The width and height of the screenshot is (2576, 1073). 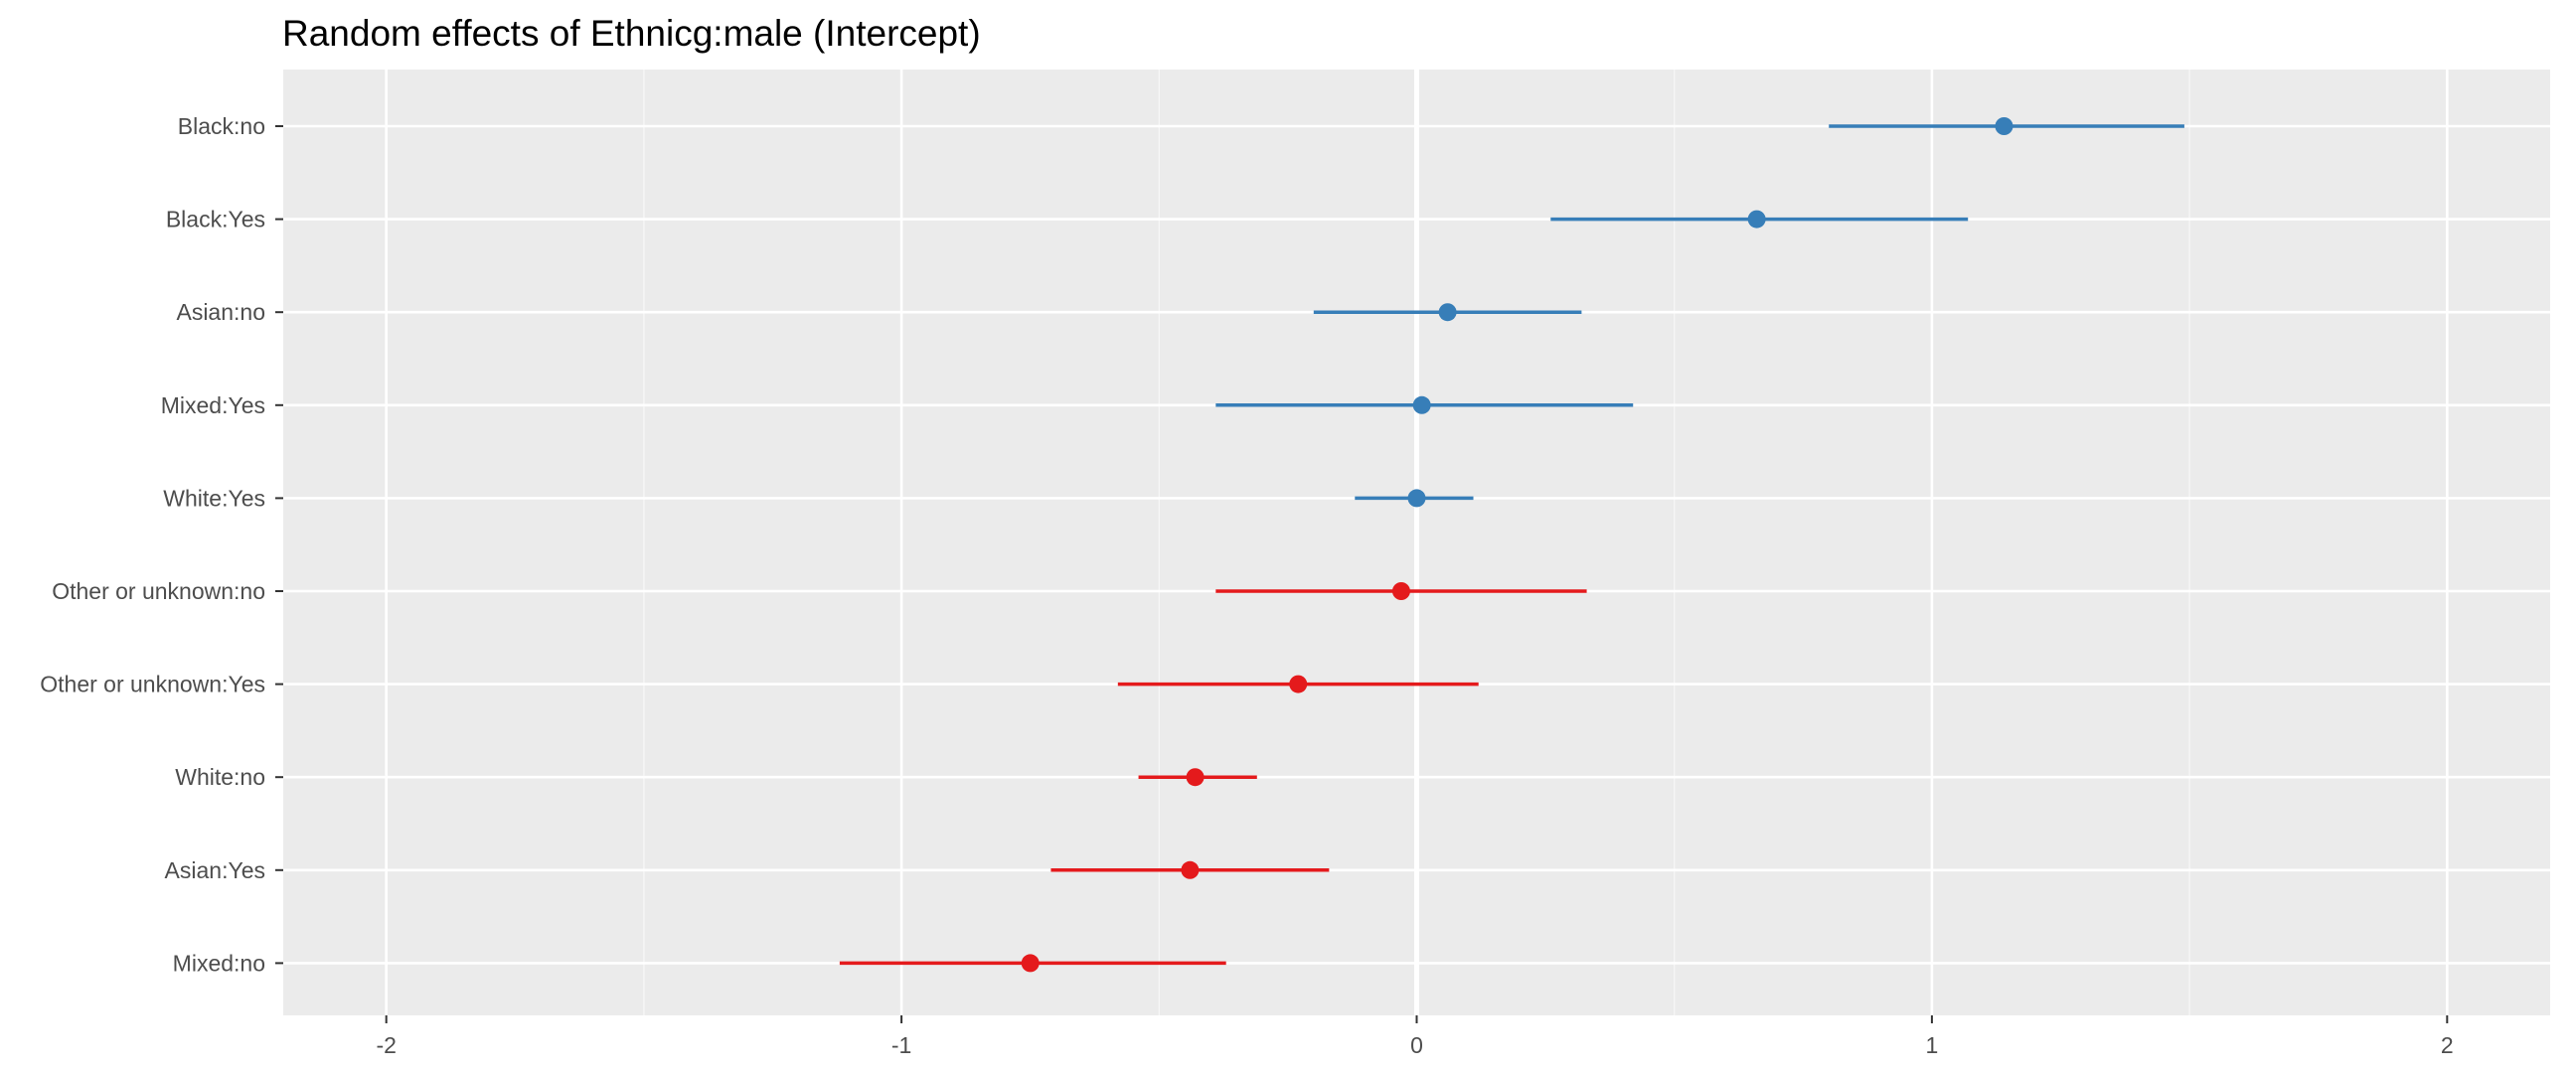 I want to click on x-tick-label: -2, so click(x=386, y=1045).